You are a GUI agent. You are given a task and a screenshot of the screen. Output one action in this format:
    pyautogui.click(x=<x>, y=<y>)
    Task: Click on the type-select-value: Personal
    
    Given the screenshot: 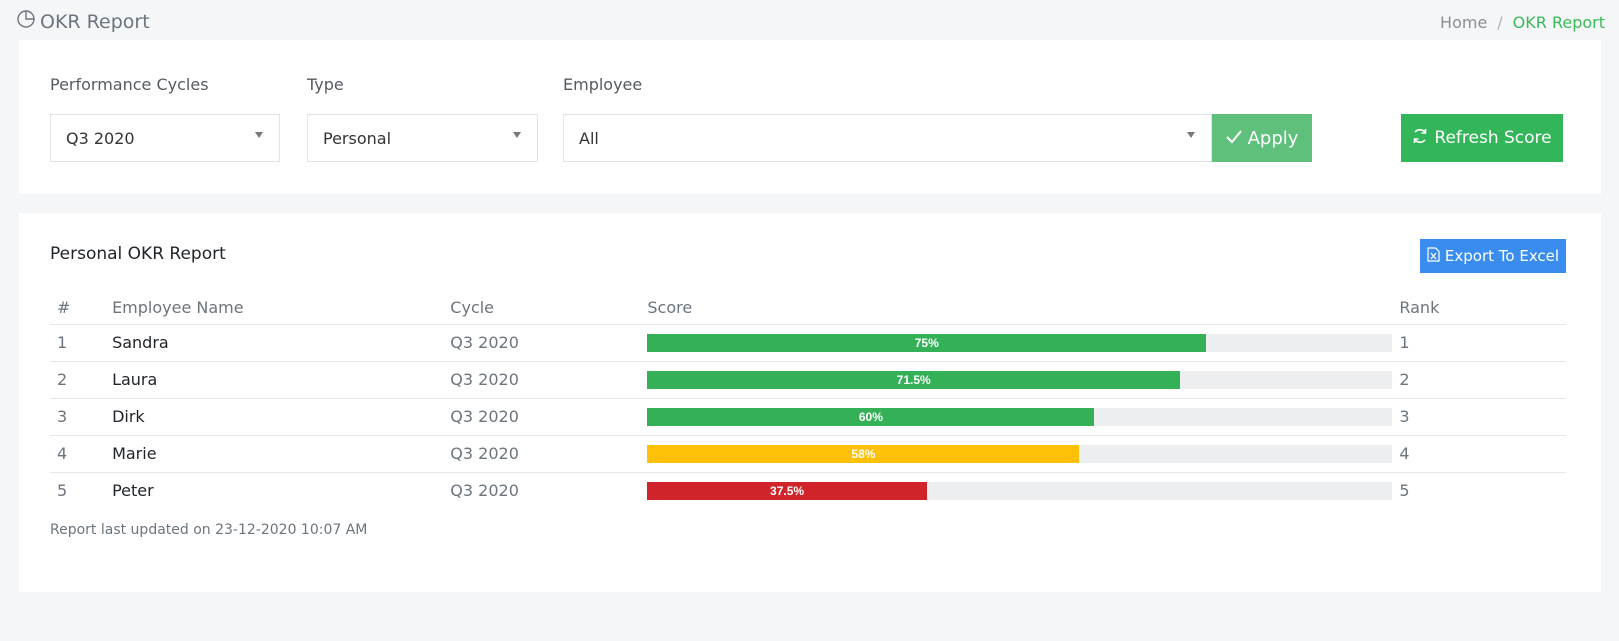 What is the action you would take?
    pyautogui.click(x=357, y=138)
    